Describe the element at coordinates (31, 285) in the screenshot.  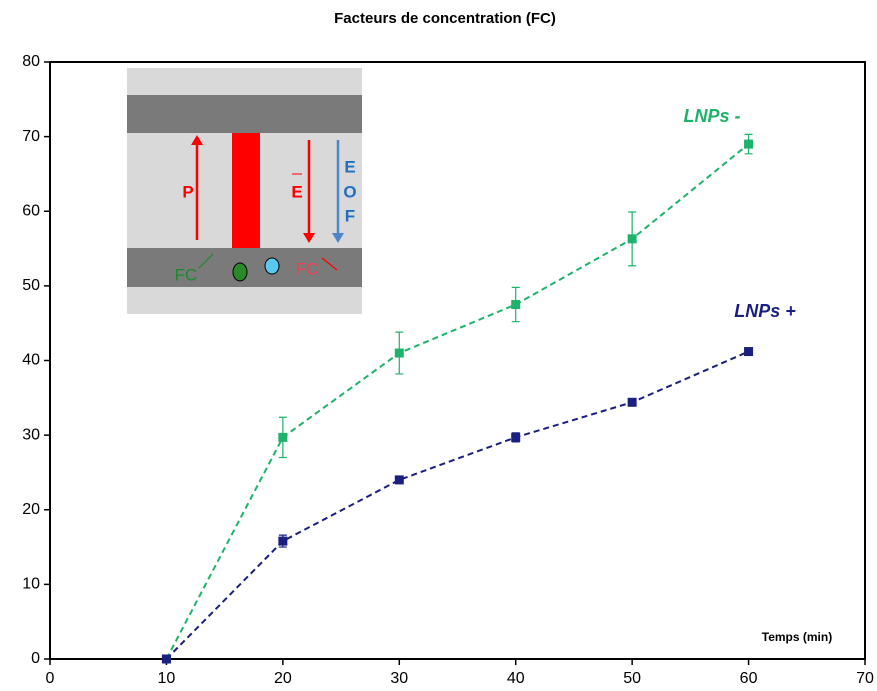
I see `y-tick-label: 50` at that location.